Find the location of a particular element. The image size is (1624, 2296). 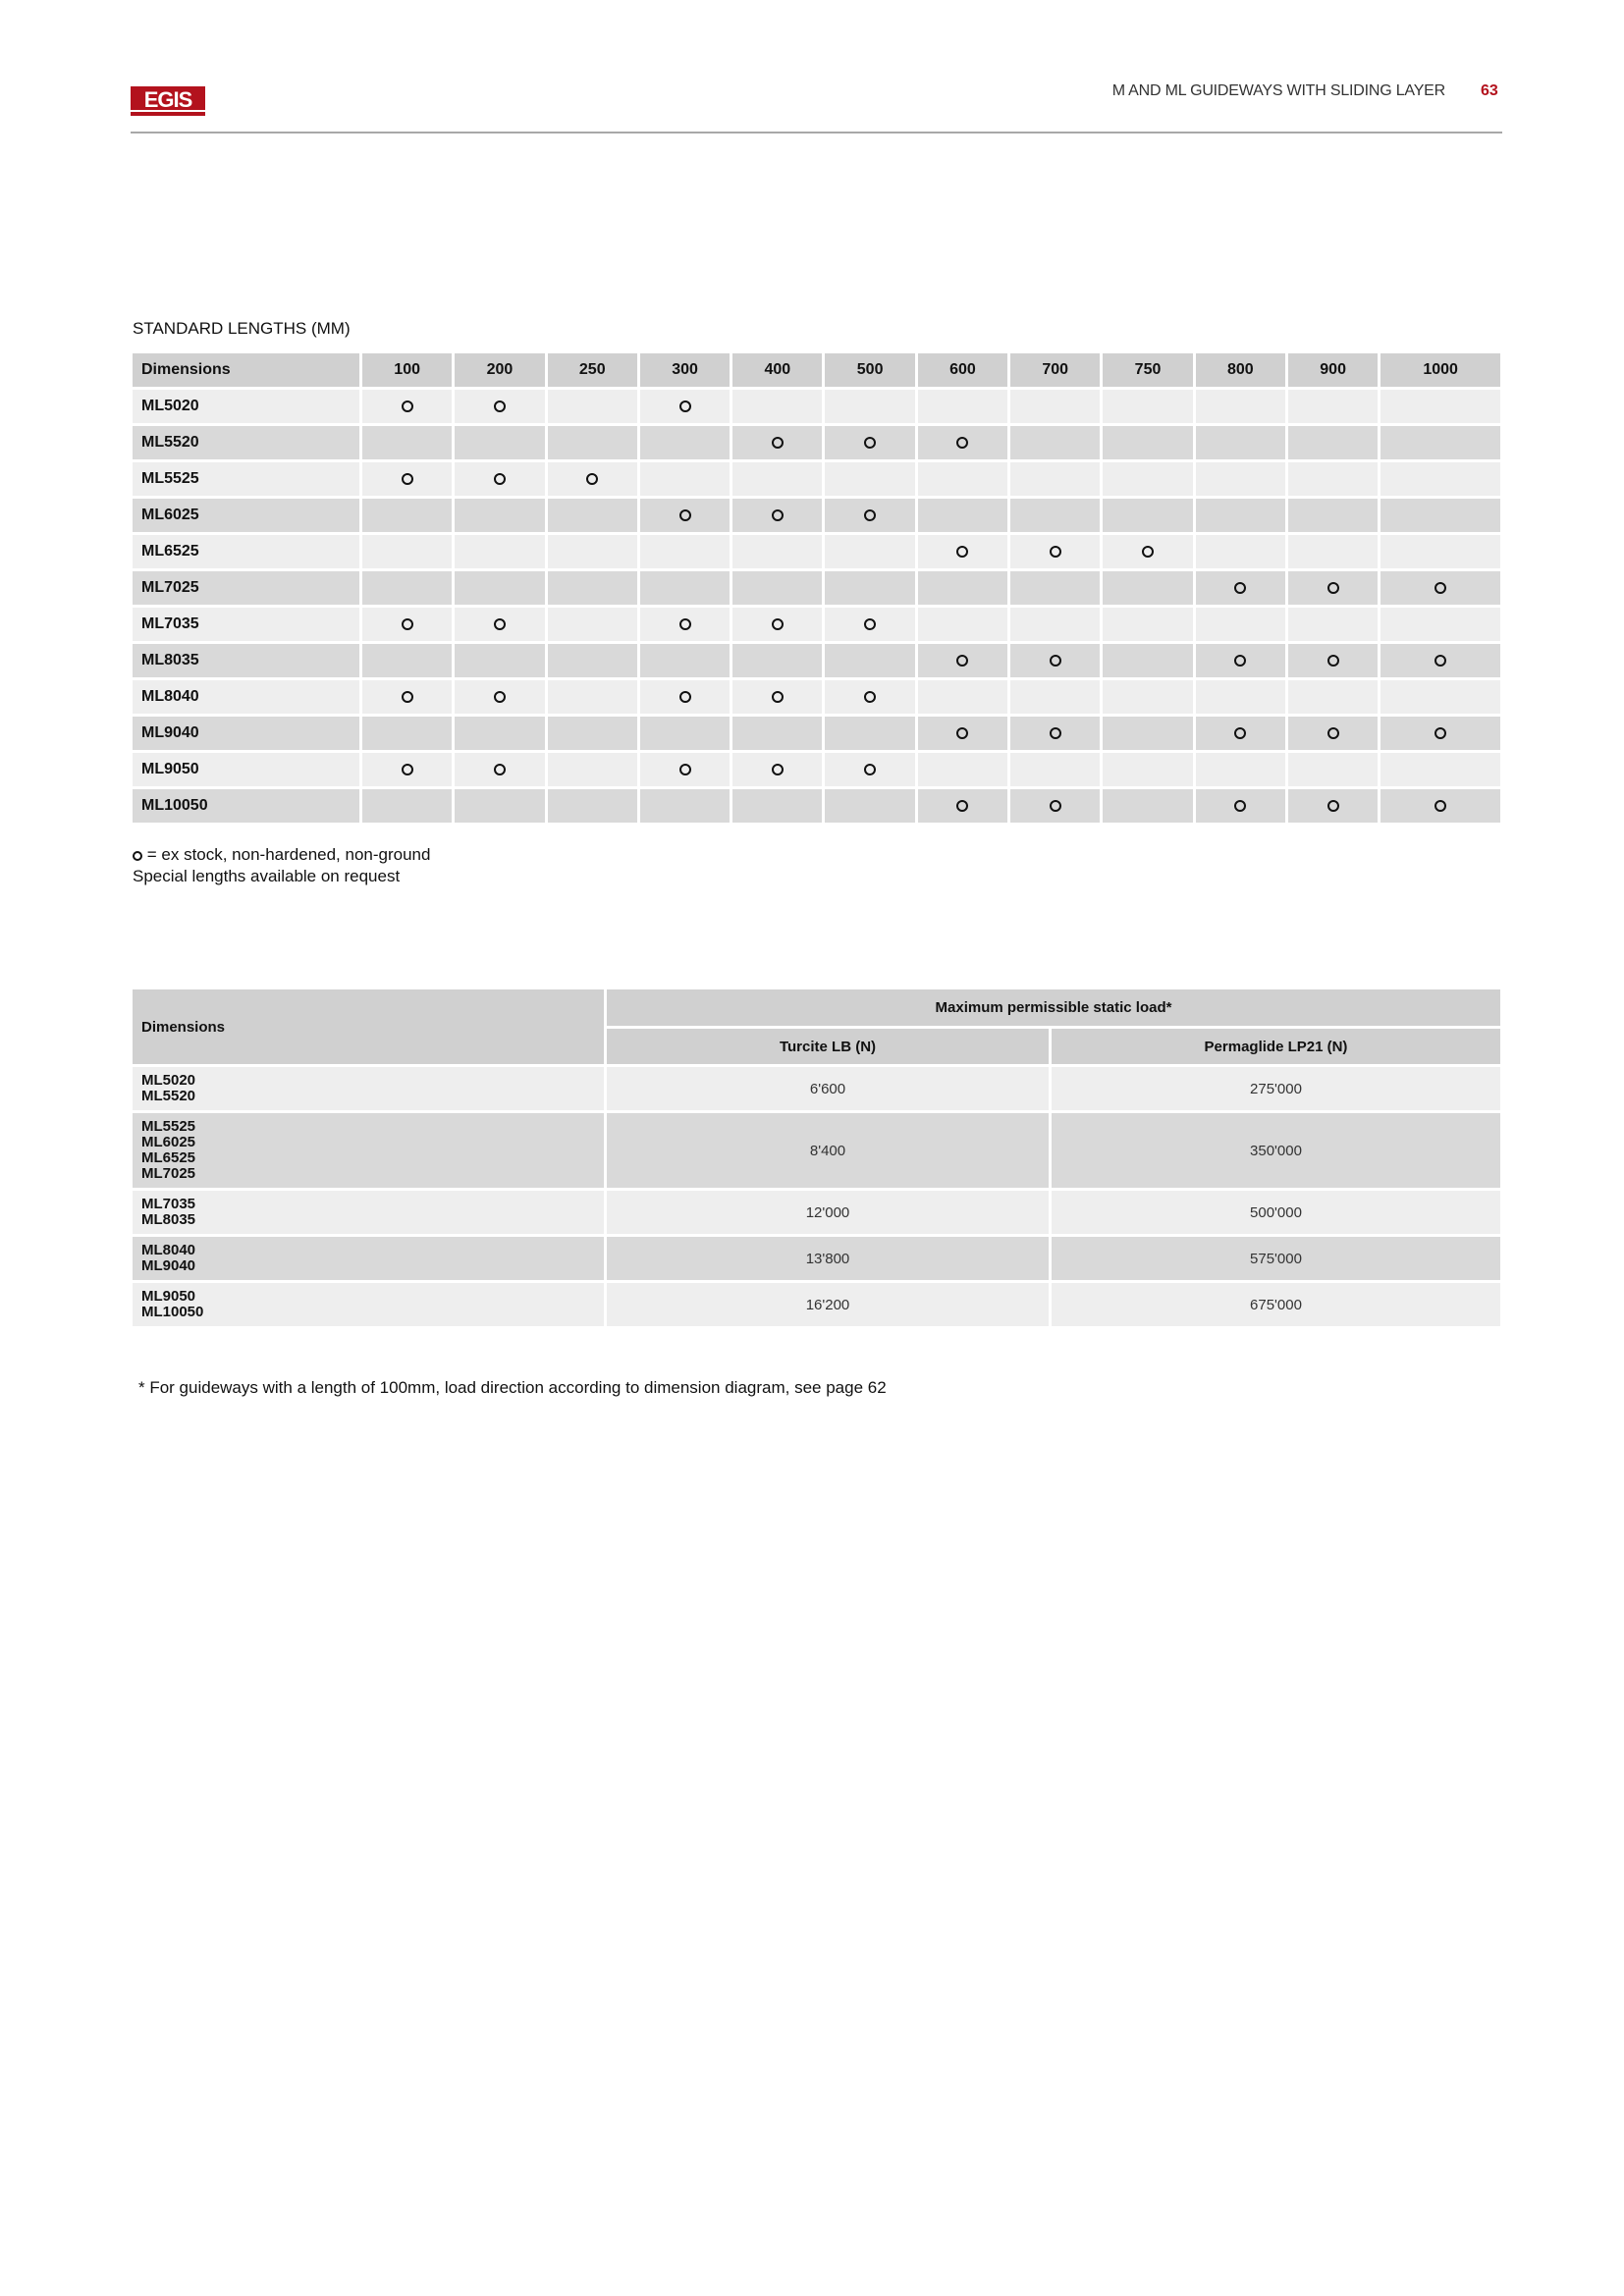

column-header: 800 is located at coordinates (1240, 370).